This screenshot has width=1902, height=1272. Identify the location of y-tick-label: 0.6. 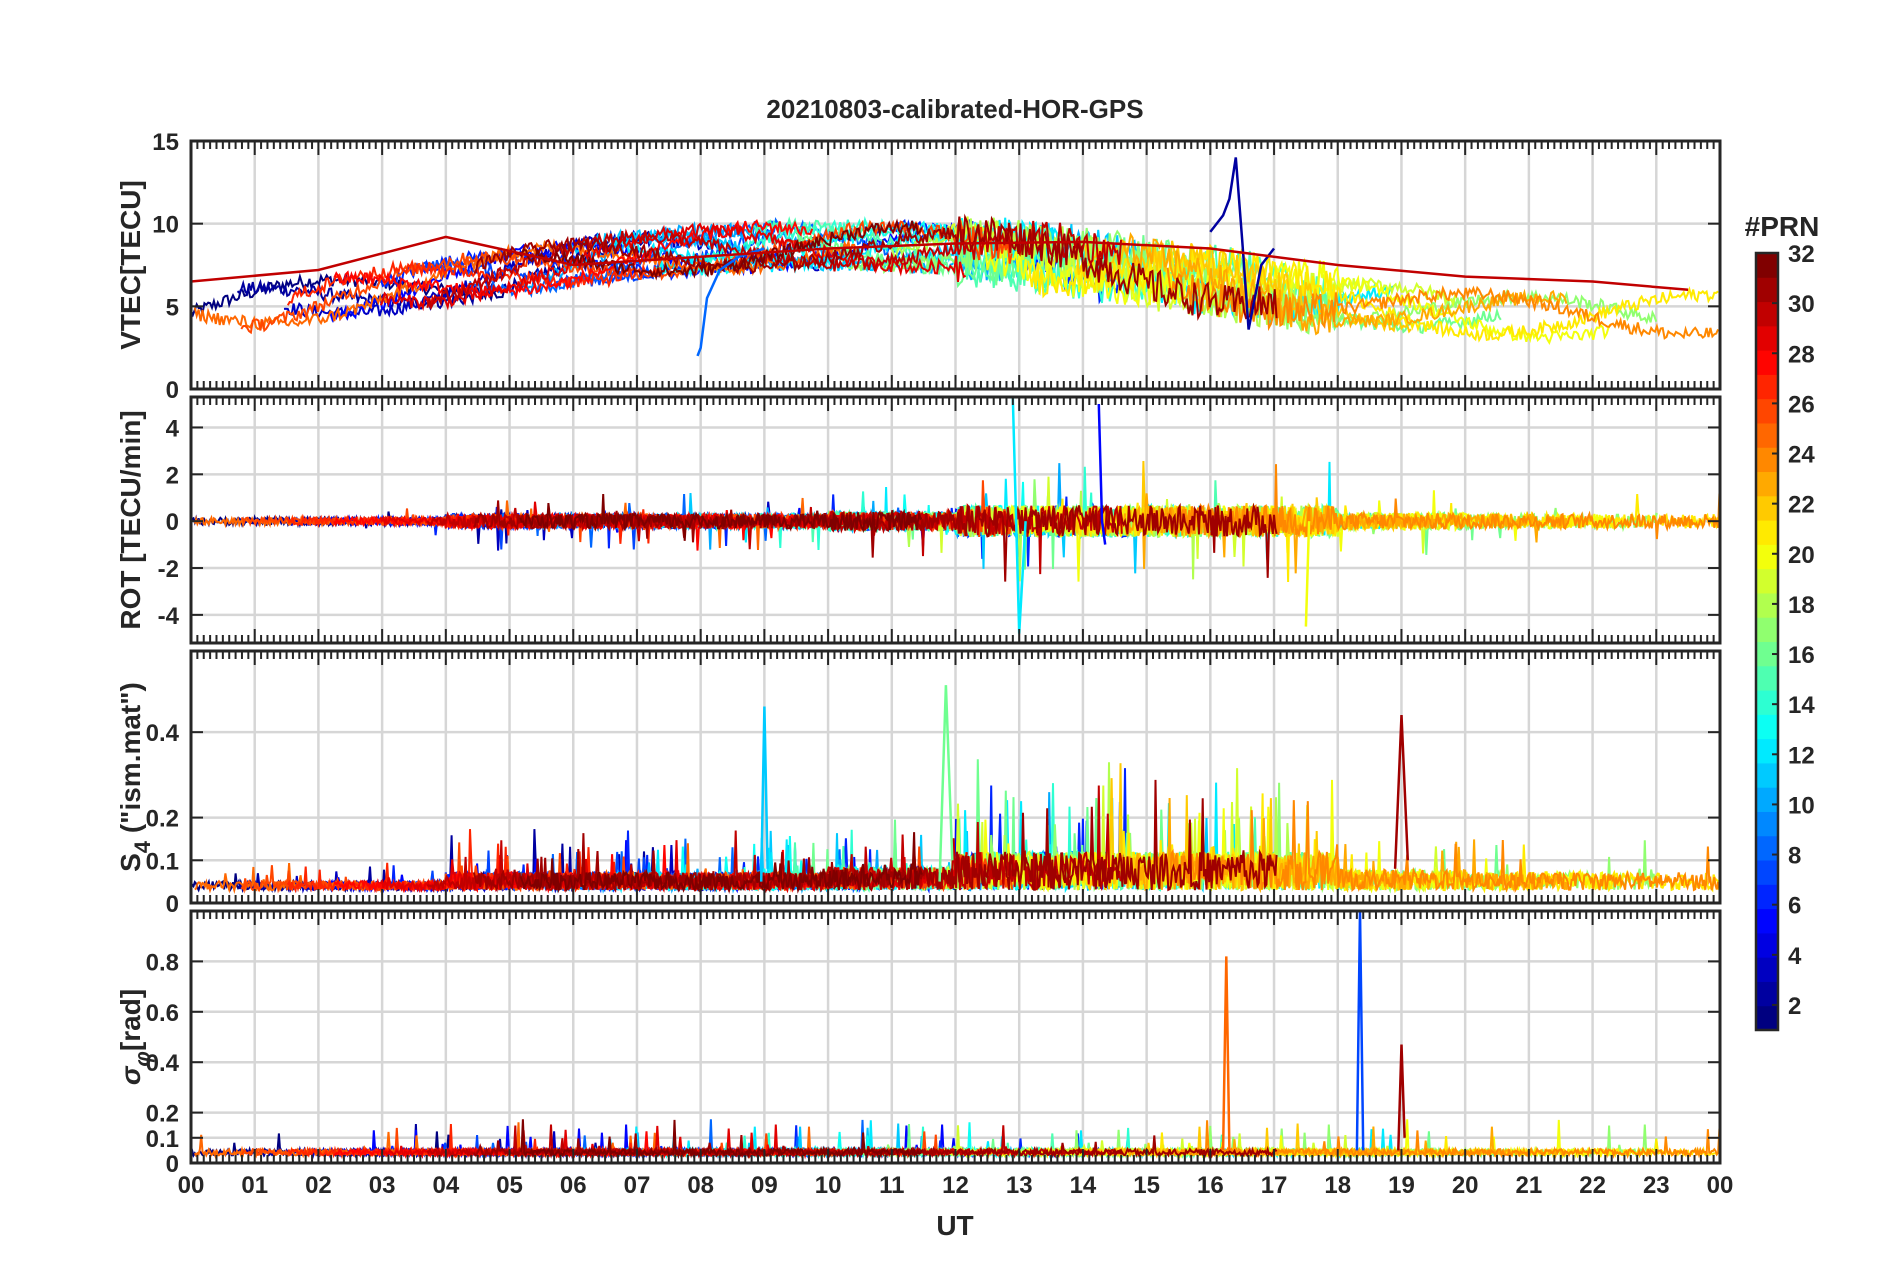
(162, 1013).